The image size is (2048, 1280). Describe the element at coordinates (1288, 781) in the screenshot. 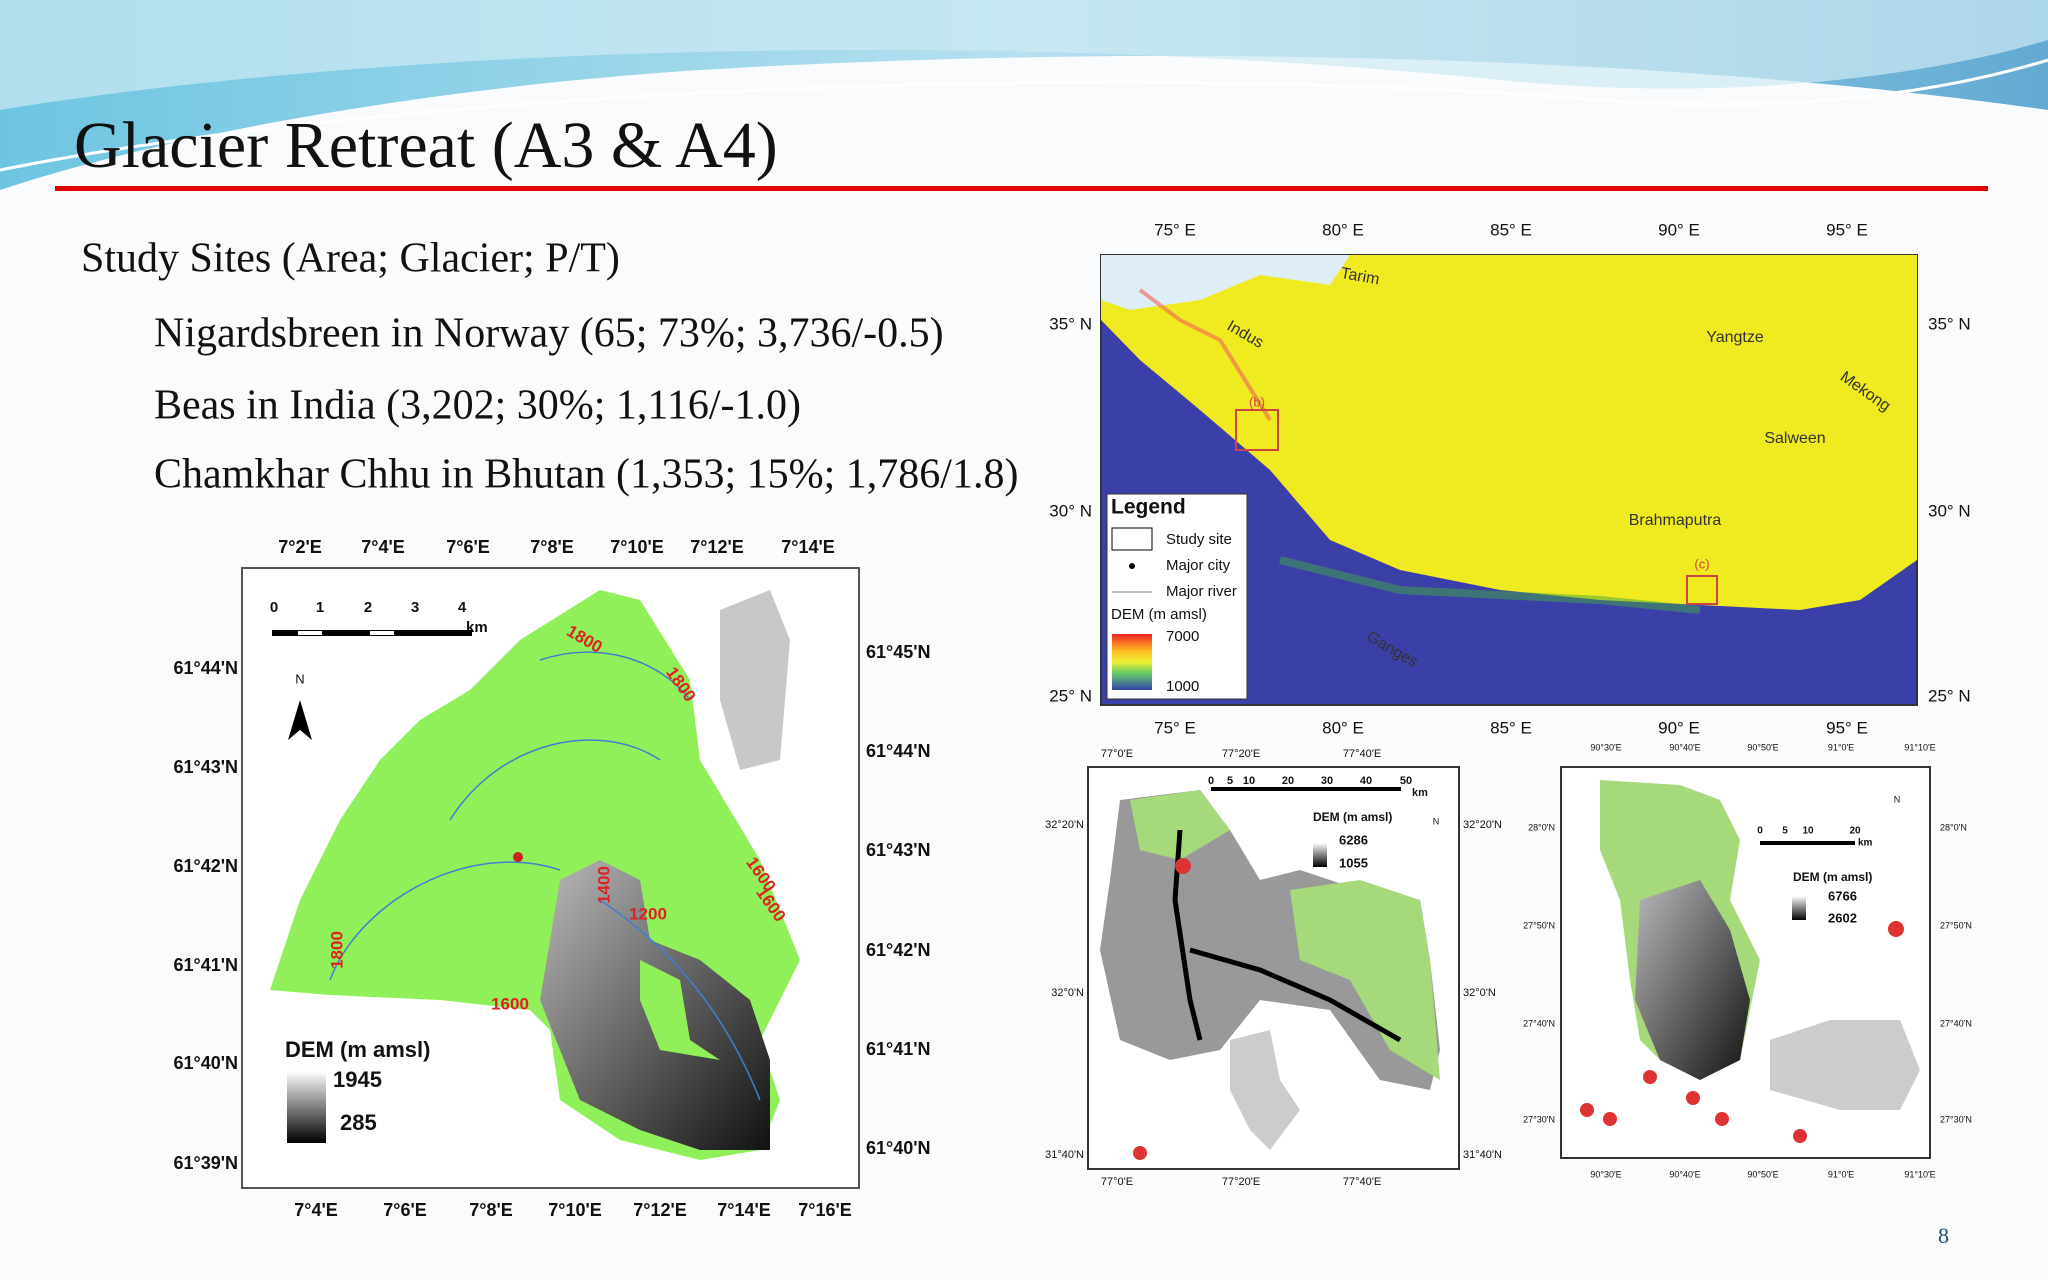

I see `scale-label: 20` at that location.